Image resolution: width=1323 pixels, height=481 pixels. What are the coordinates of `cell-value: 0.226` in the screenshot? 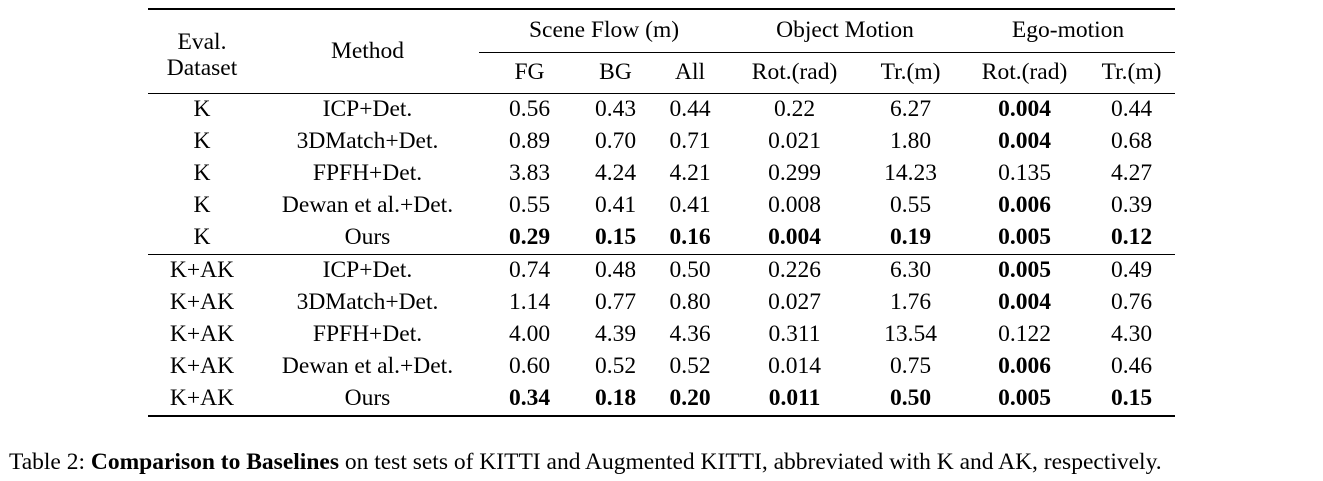 It's located at (795, 270).